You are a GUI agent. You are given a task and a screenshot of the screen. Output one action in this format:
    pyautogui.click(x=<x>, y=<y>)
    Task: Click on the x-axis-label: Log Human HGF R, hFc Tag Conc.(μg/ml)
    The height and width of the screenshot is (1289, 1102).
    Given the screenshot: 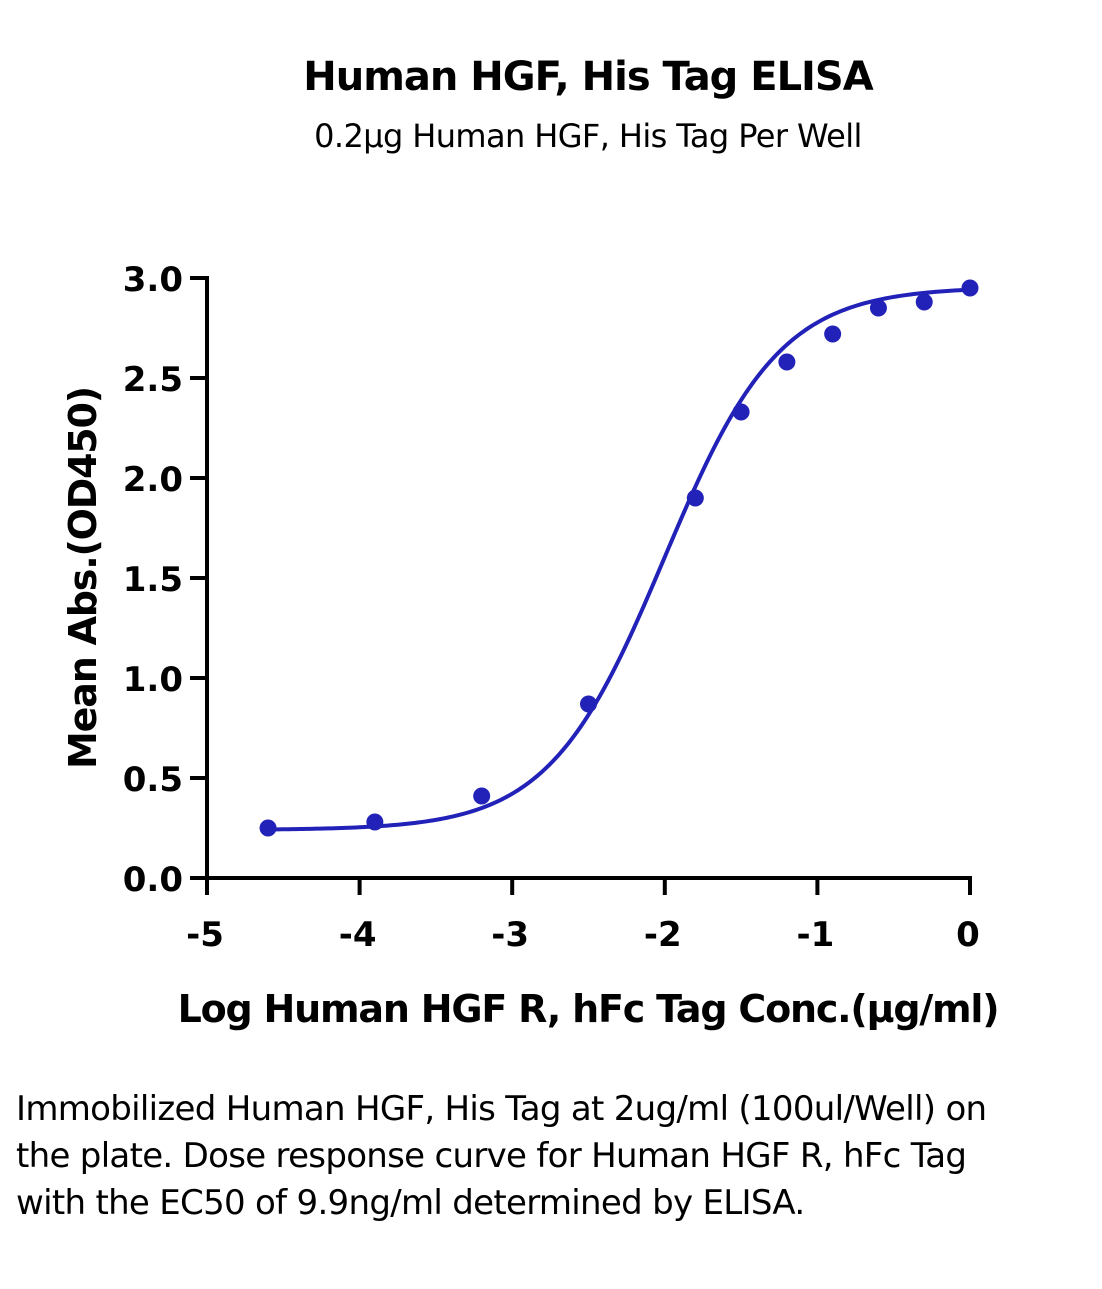 What is the action you would take?
    pyautogui.click(x=588, y=1009)
    